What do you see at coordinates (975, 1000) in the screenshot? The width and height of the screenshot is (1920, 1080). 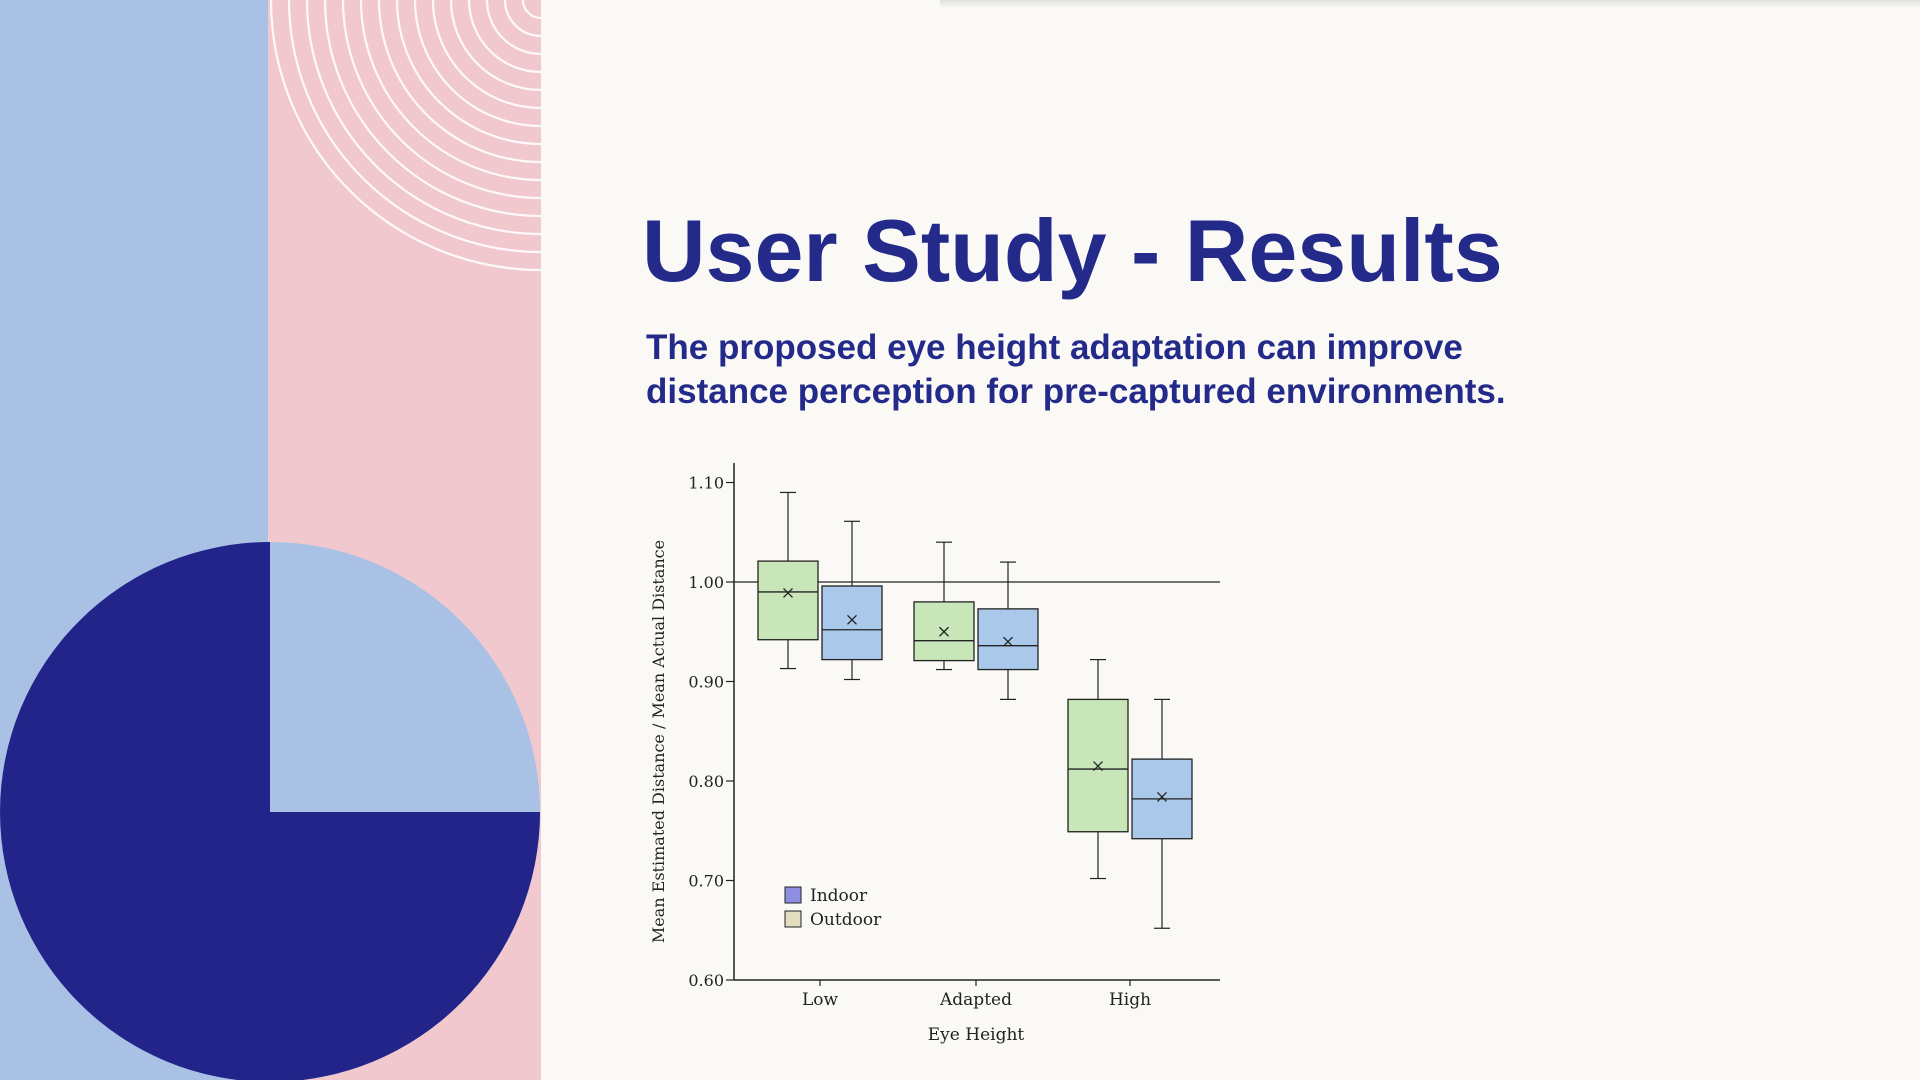 I see `x-tick-label-adapted: Adapted` at bounding box center [975, 1000].